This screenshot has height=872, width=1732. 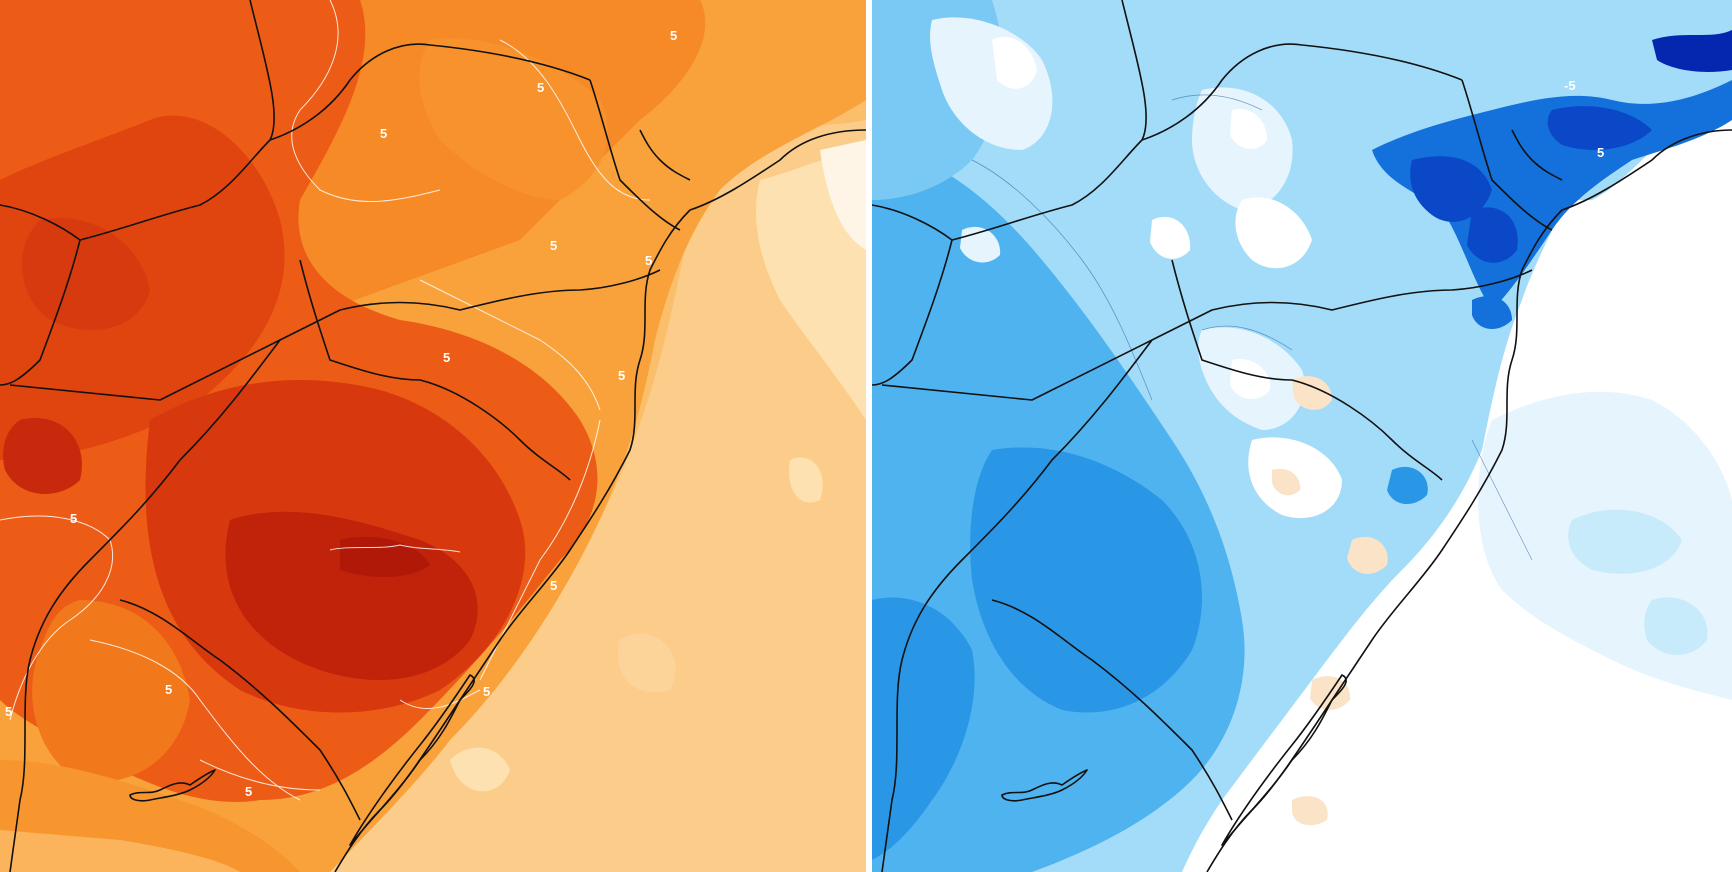 What do you see at coordinates (843, 195) in the screenshot?
I see `warm-ocean-white` at bounding box center [843, 195].